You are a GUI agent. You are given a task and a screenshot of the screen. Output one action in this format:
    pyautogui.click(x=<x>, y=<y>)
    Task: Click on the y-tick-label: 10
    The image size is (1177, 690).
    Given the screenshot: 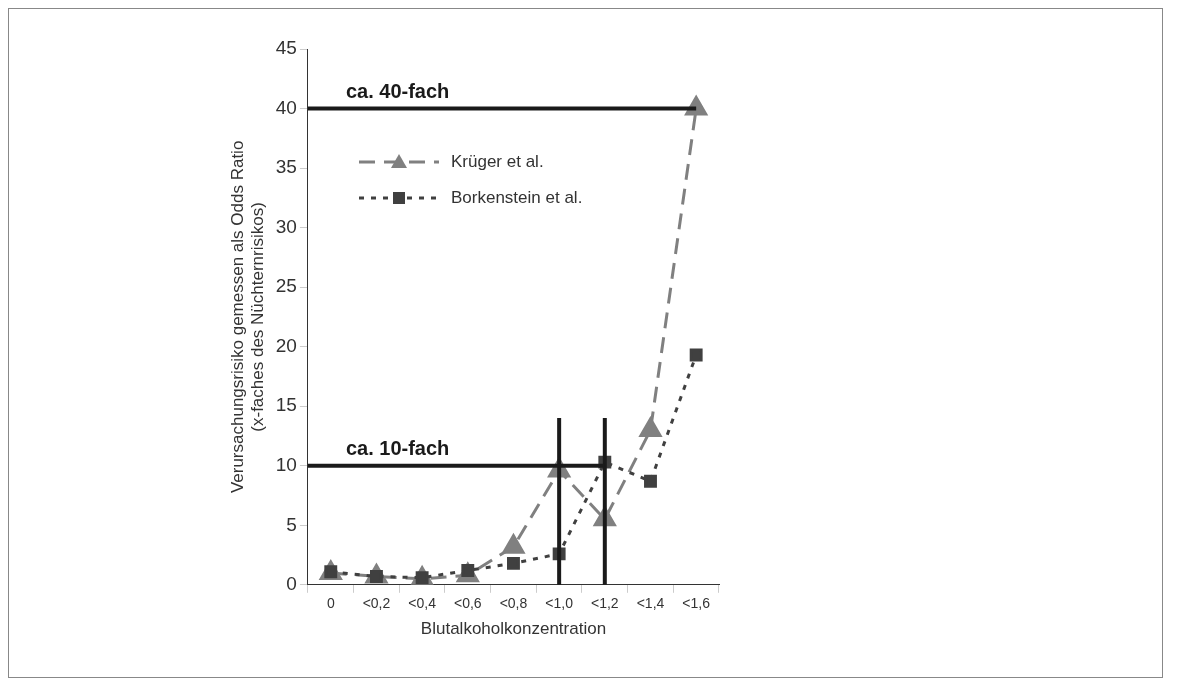 What is the action you would take?
    pyautogui.click(x=286, y=464)
    